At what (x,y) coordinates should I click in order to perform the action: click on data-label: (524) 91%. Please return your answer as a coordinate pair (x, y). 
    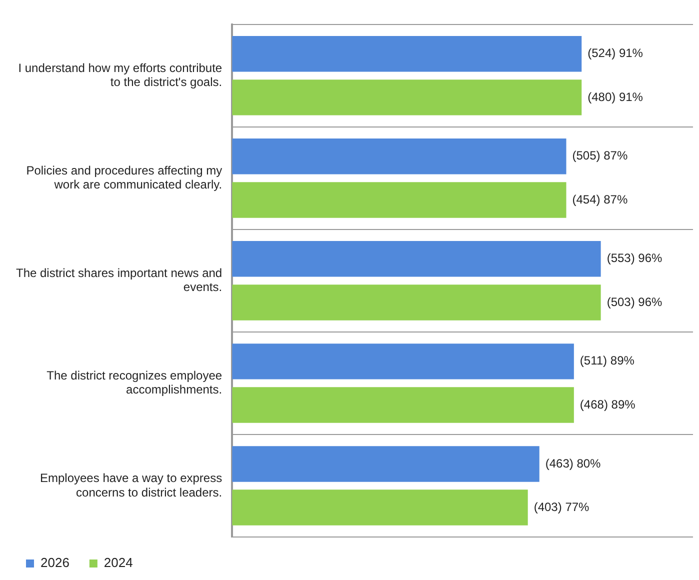
    Looking at the image, I should click on (616, 53).